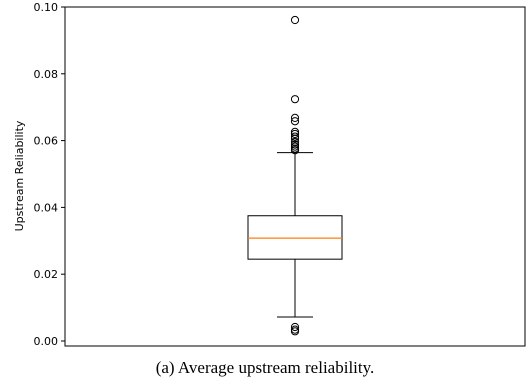  I want to click on y-tick-label: 0.10, so click(46, 7).